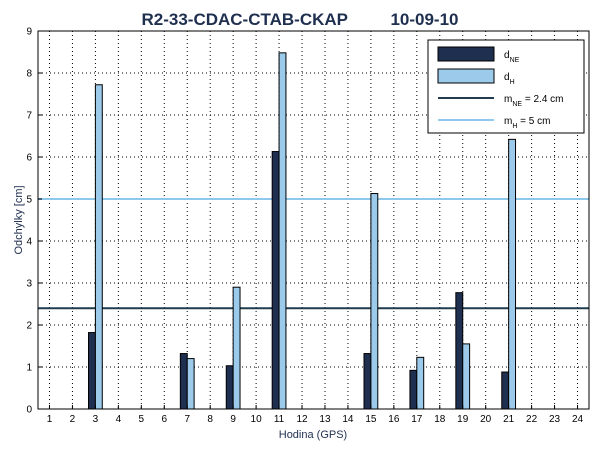 Image resolution: width=600 pixels, height=455 pixels. Describe the element at coordinates (29, 242) in the screenshot. I see `y-tick-label: 4` at that location.